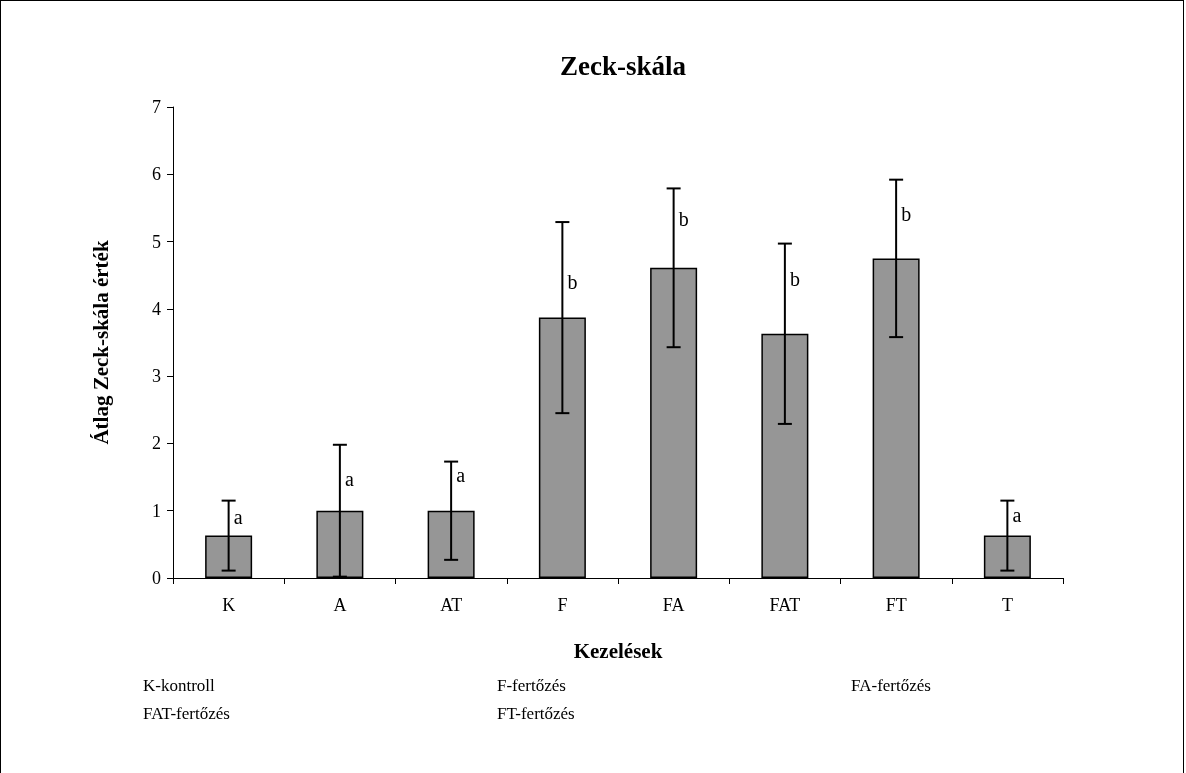  Describe the element at coordinates (1007, 605) in the screenshot. I see `x-tick-label: T` at that location.